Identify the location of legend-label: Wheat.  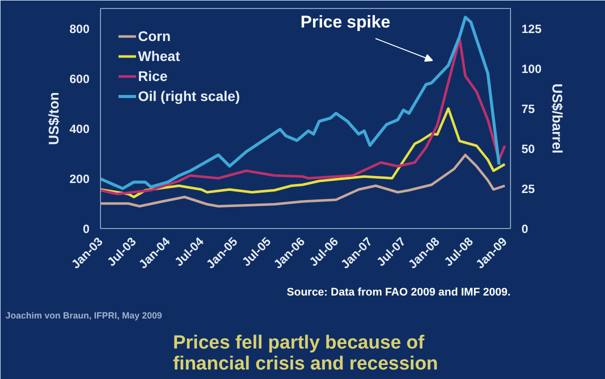
(159, 56).